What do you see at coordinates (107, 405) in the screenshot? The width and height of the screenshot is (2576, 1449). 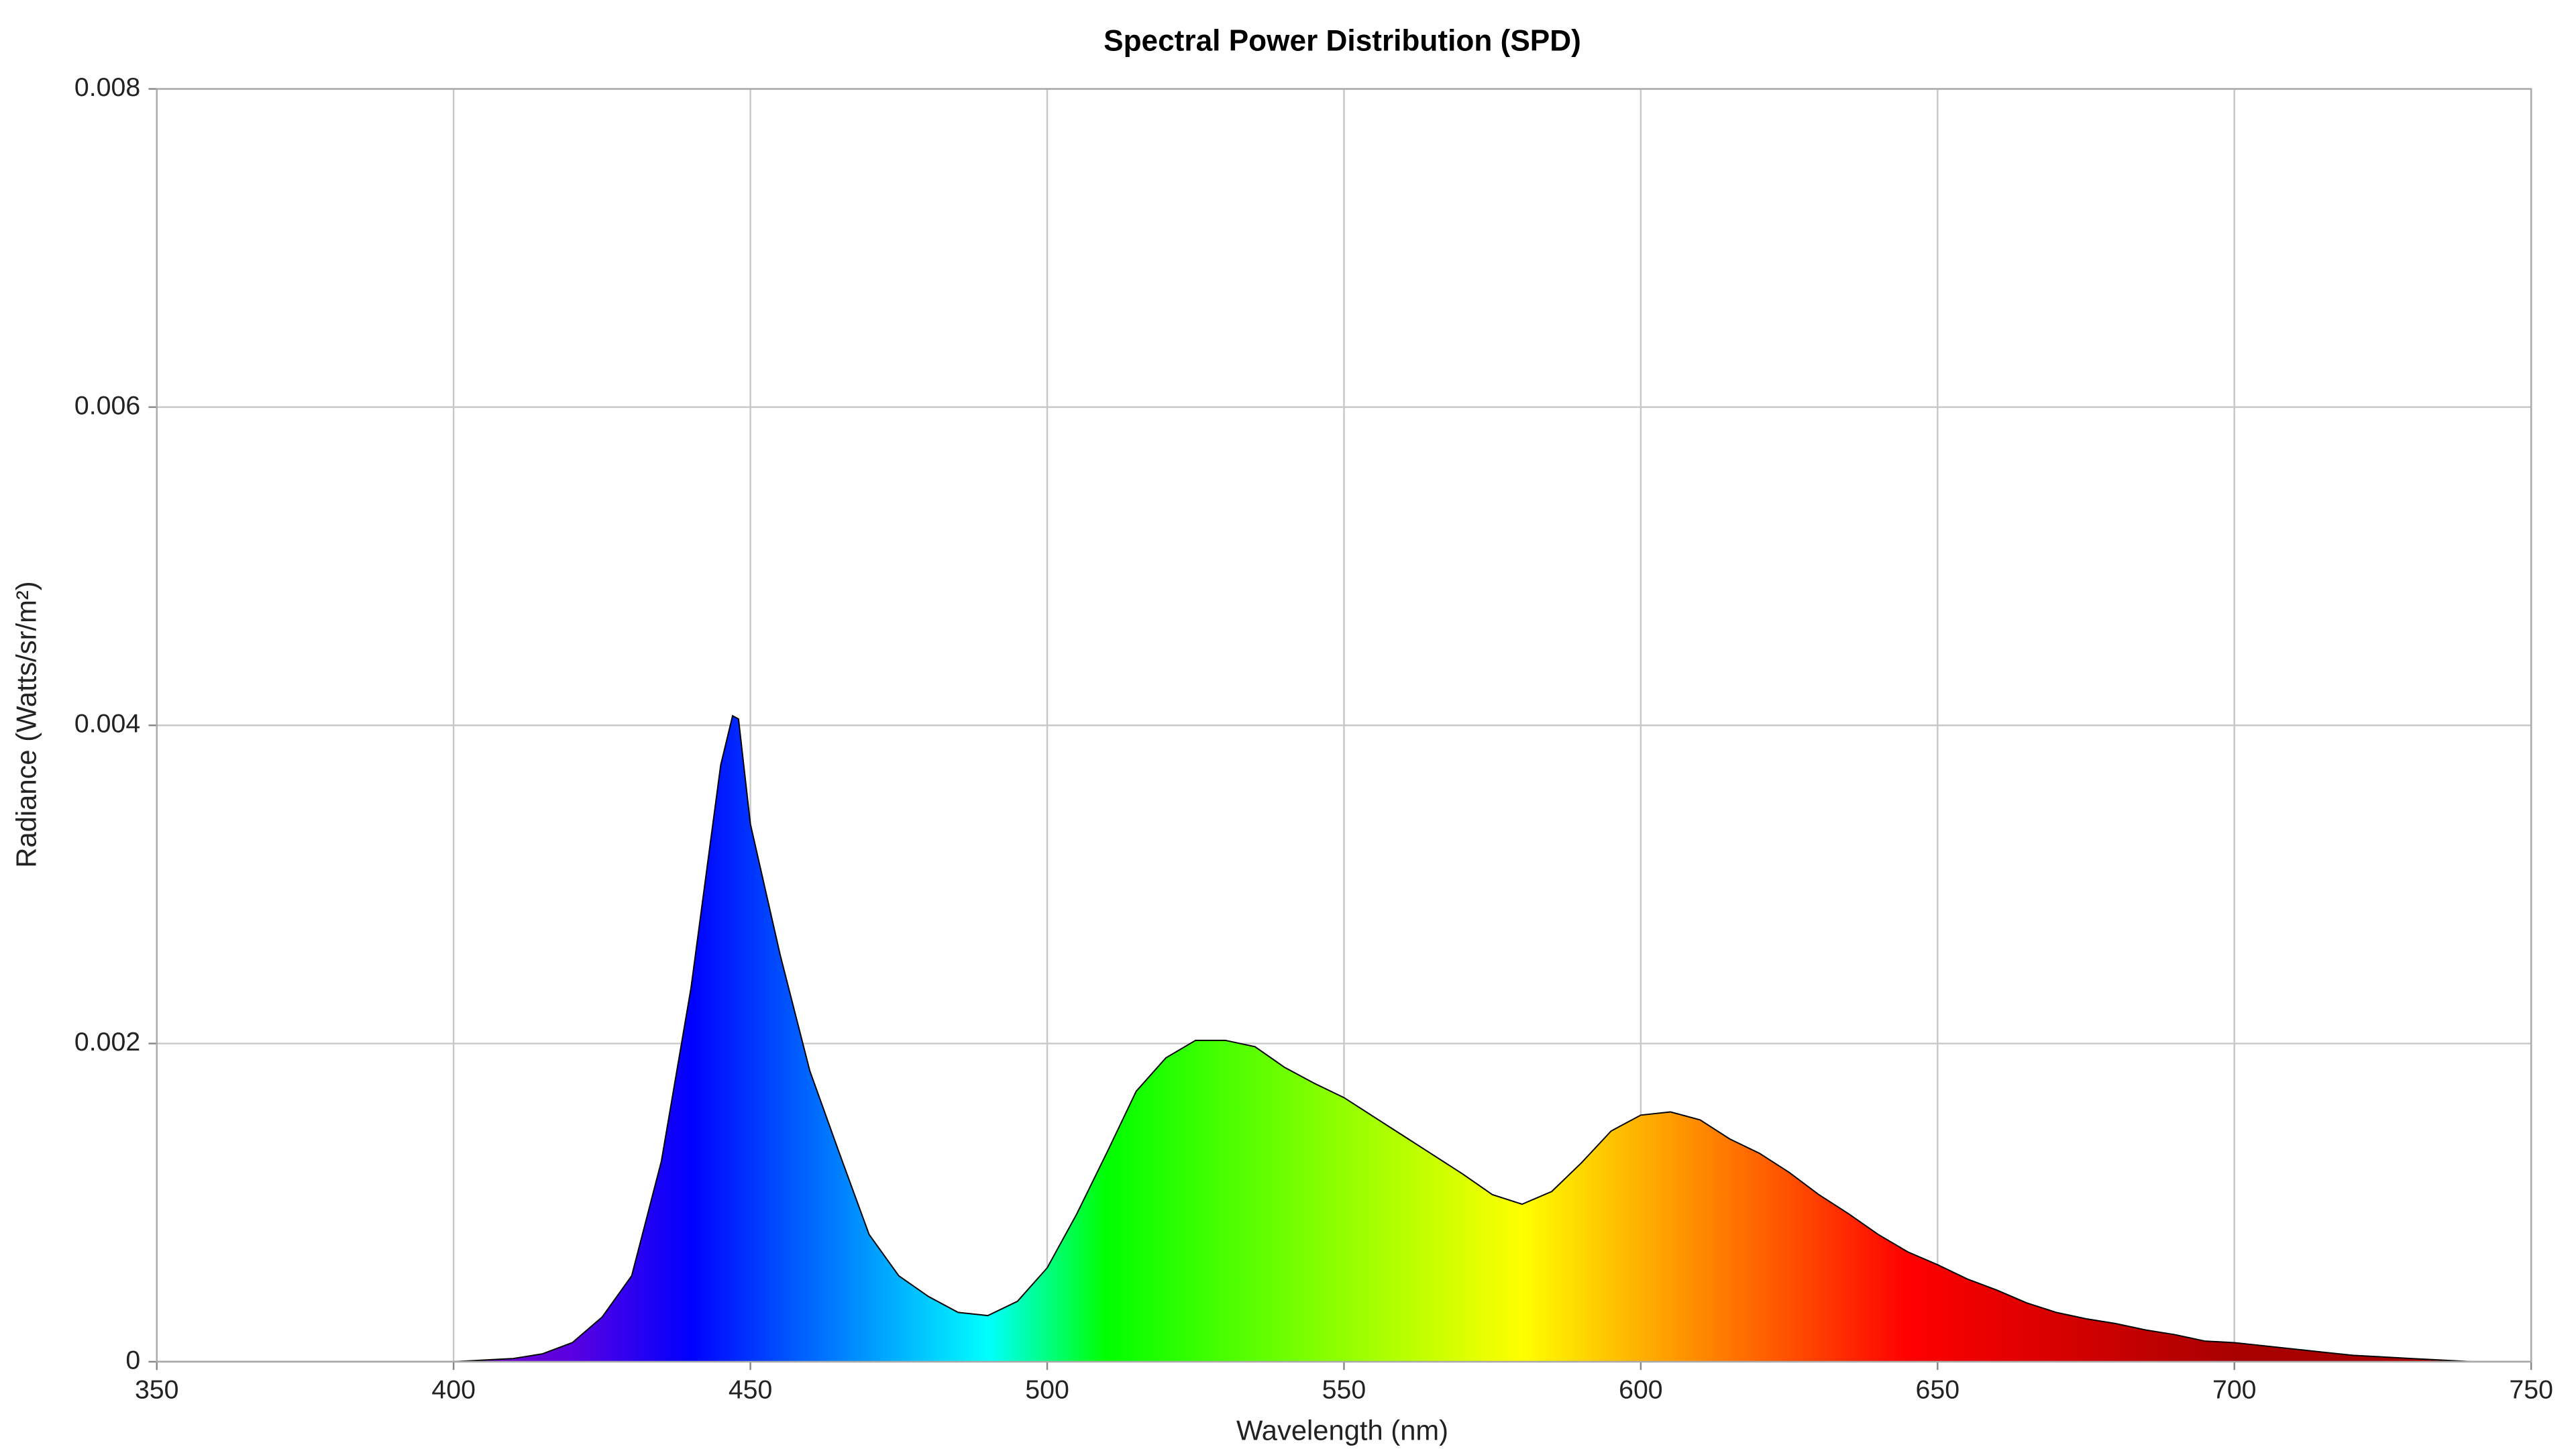 I see `y-tick-label: 0.006` at bounding box center [107, 405].